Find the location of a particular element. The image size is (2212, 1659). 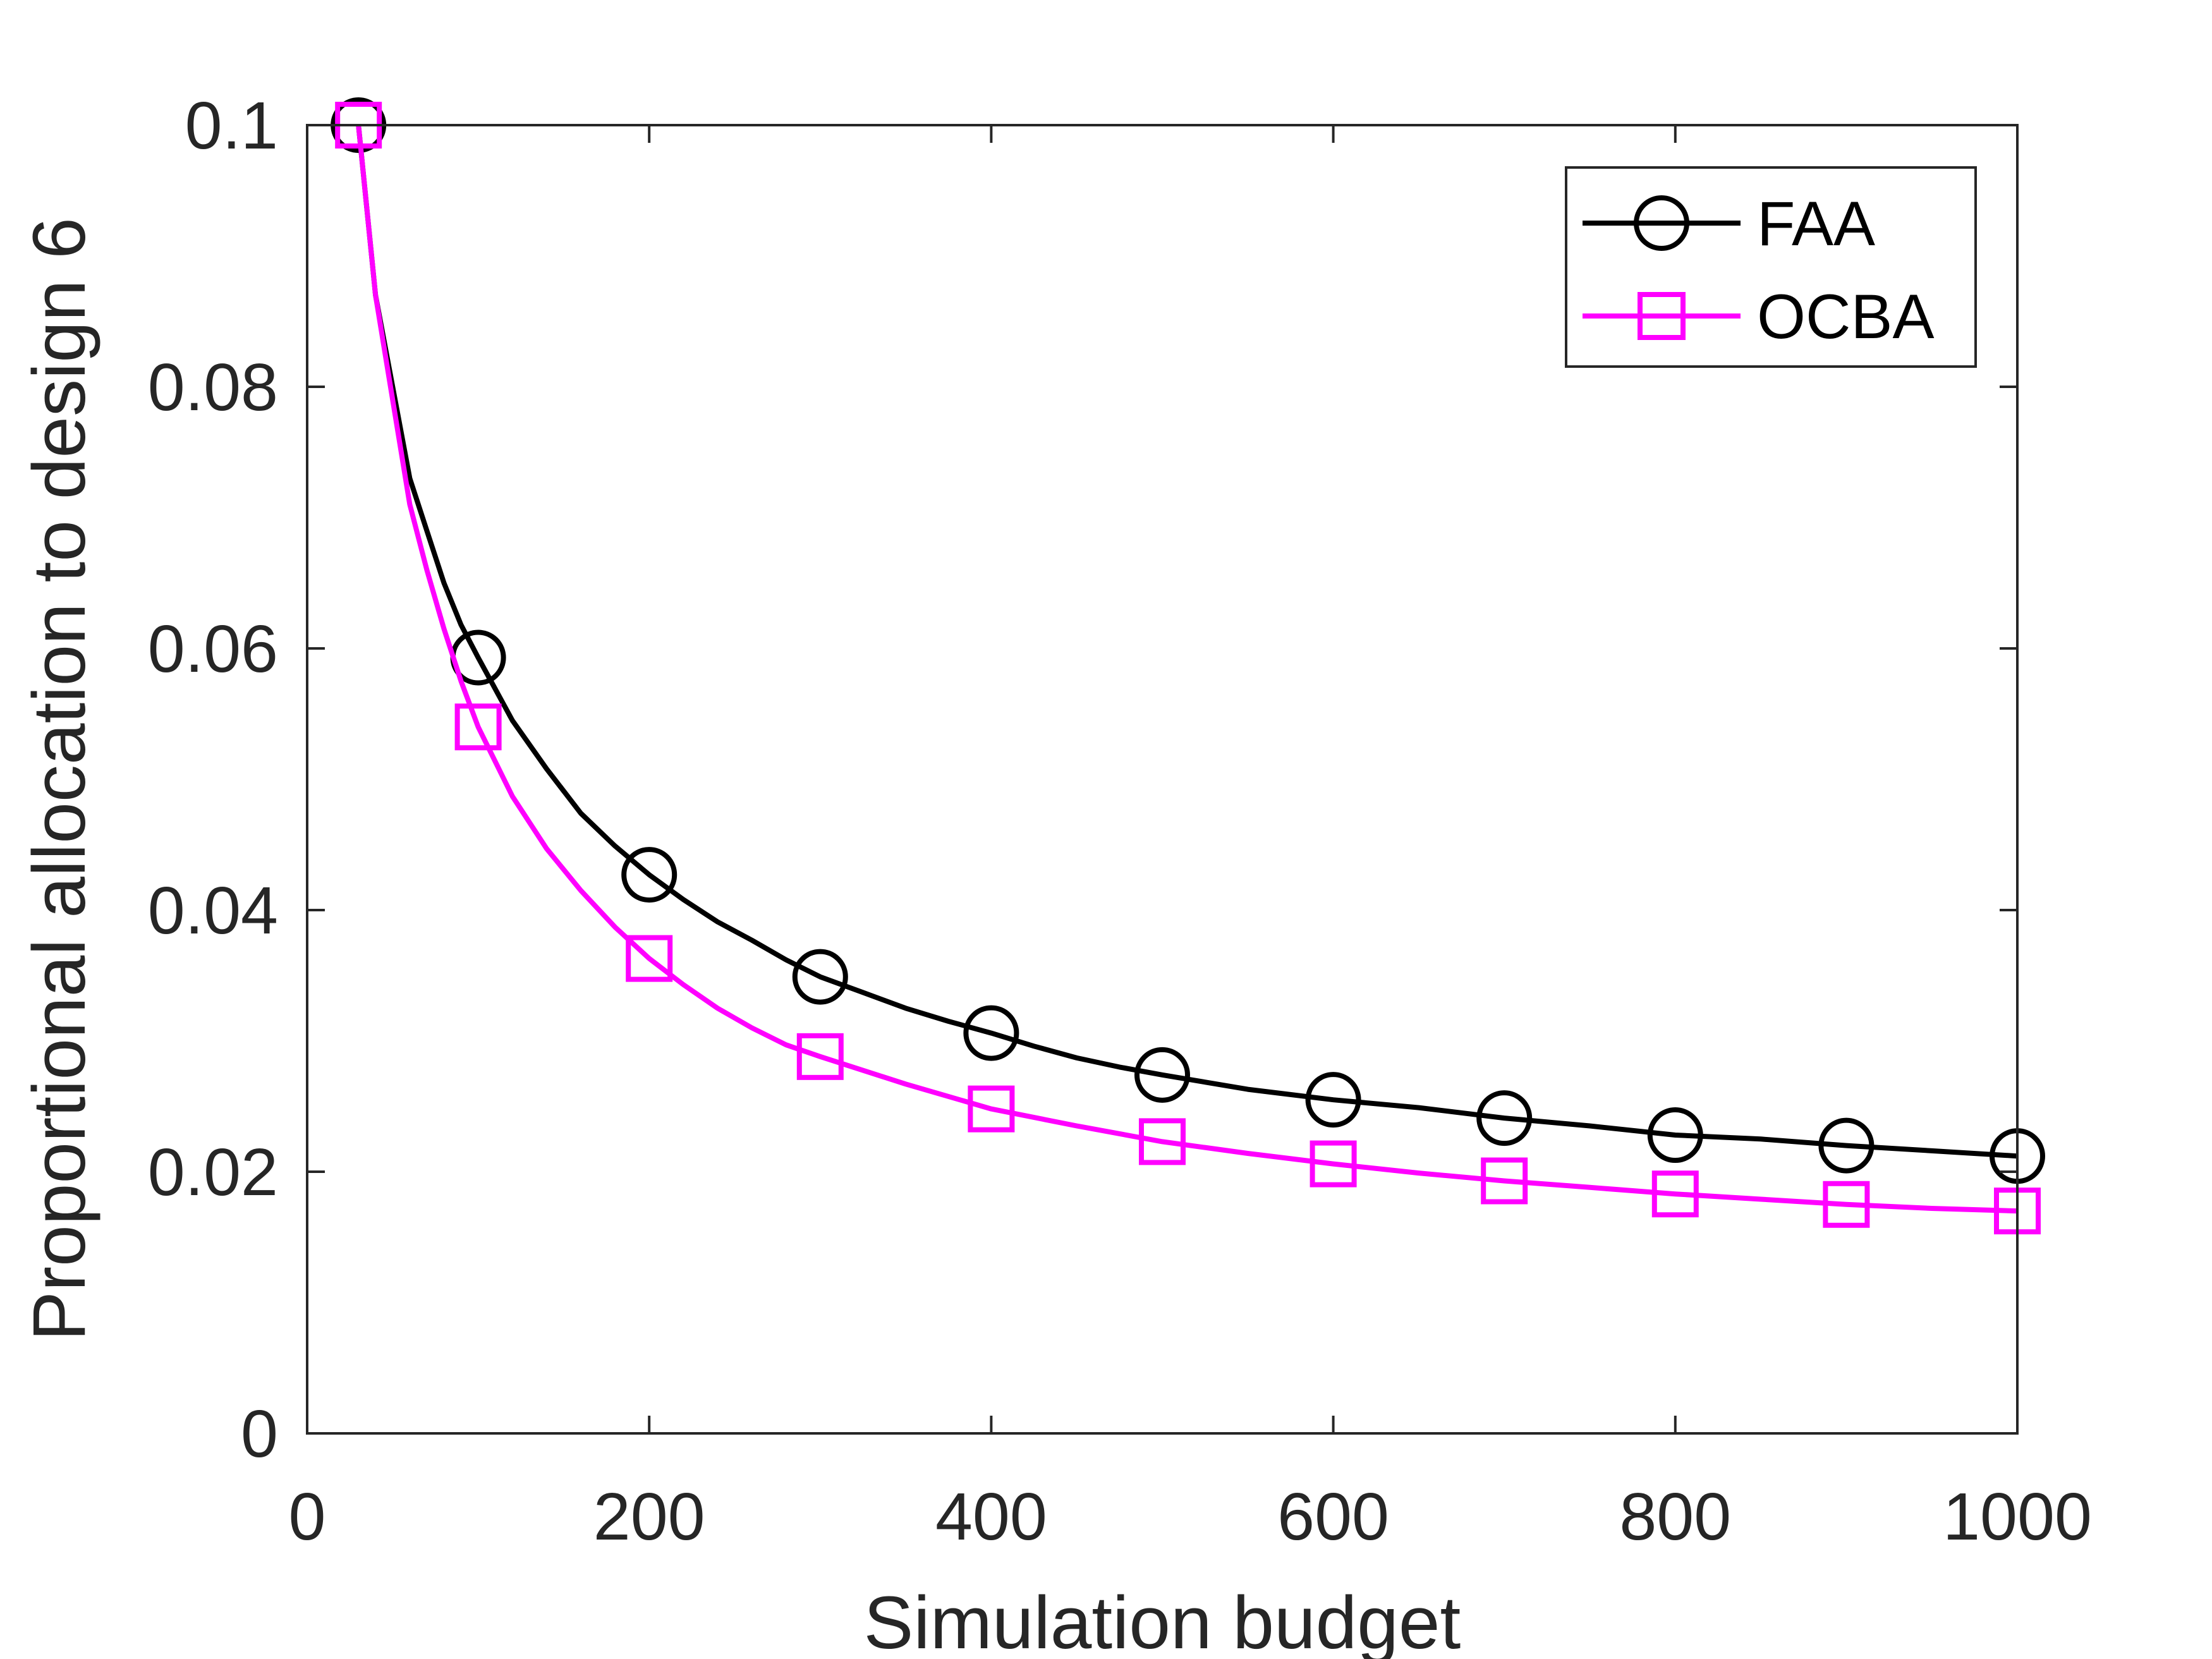

y-tick-label: 0.02 is located at coordinates (213, 1172).